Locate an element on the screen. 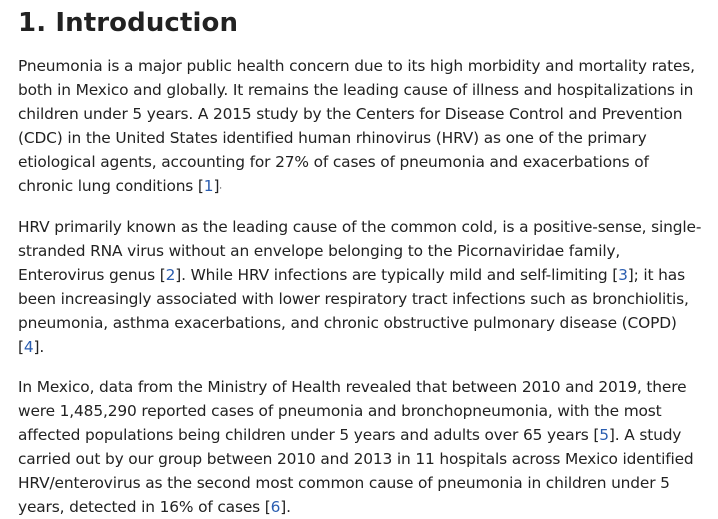 This screenshot has width=718, height=519. citation-link-2: 2 is located at coordinates (170, 274).